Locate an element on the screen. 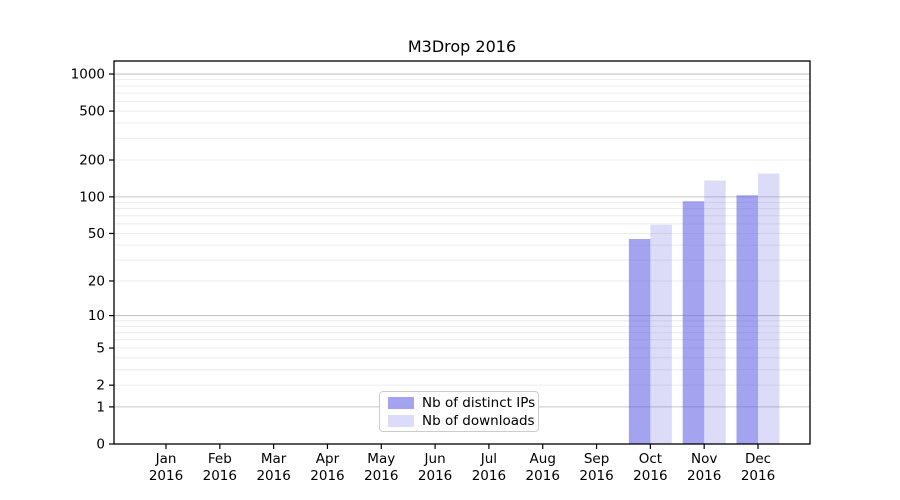  x-tick-label-month: Sep is located at coordinates (596, 459).